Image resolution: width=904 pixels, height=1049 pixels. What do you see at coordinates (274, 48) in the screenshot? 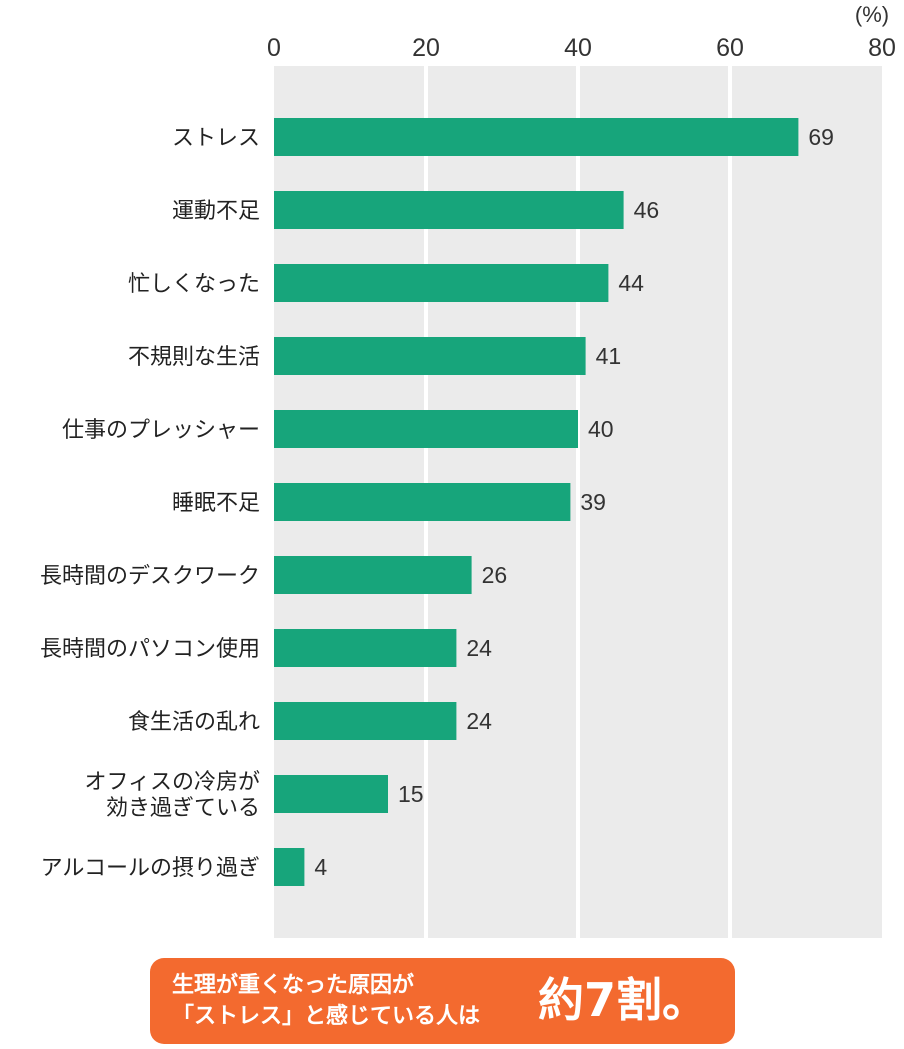
I see `x-tick-label: 0` at bounding box center [274, 48].